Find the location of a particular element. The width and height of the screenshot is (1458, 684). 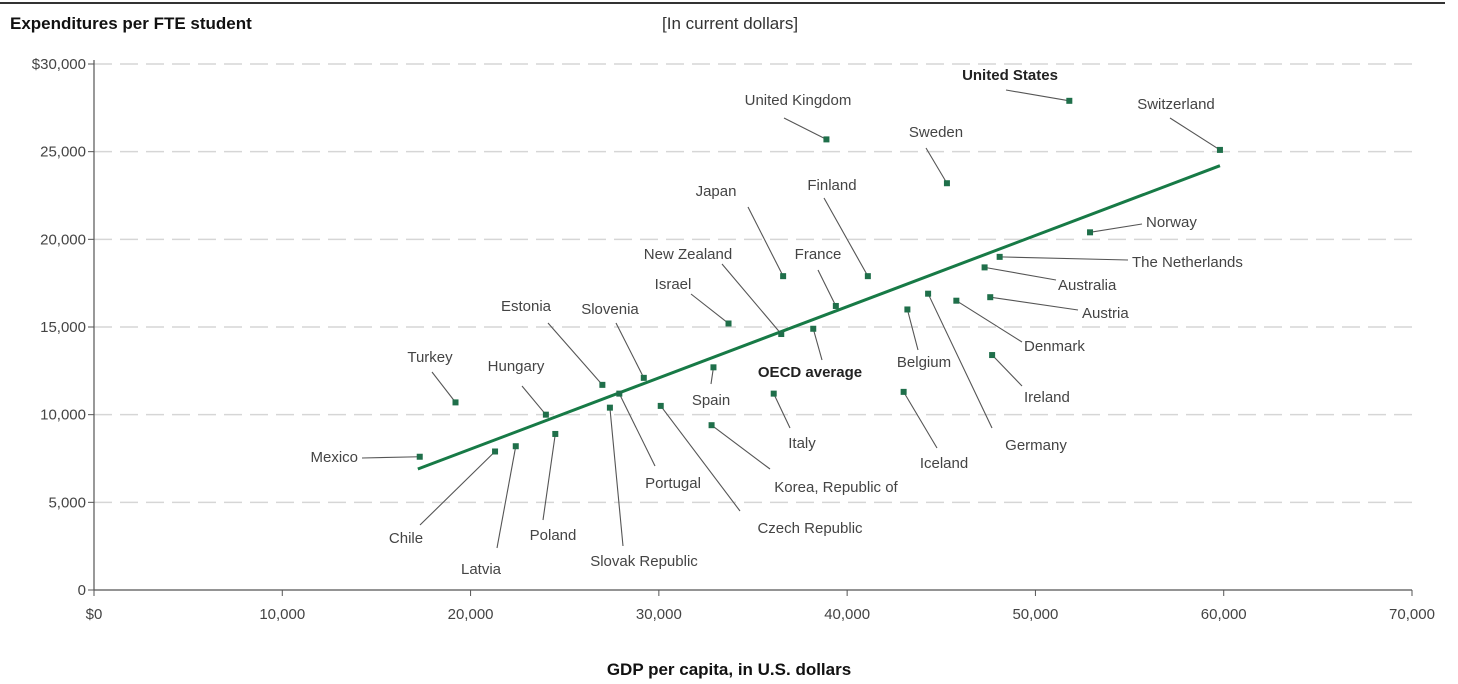

point-label-belgium: Belgium is located at coordinates (924, 362).